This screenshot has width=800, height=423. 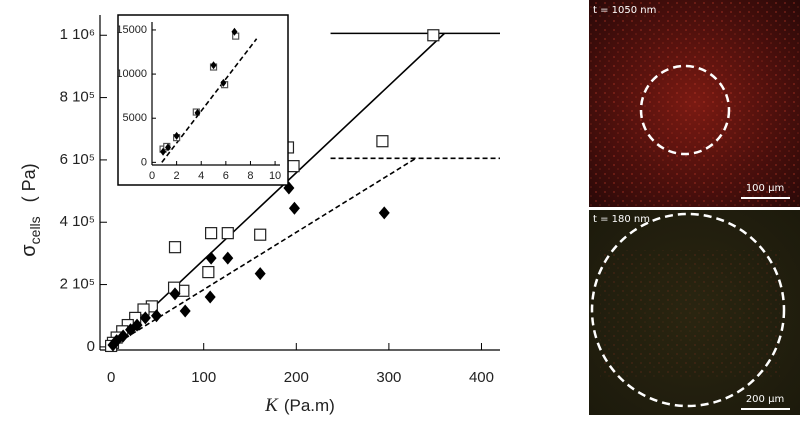 I want to click on x-tick-label: 300, so click(x=388, y=377).